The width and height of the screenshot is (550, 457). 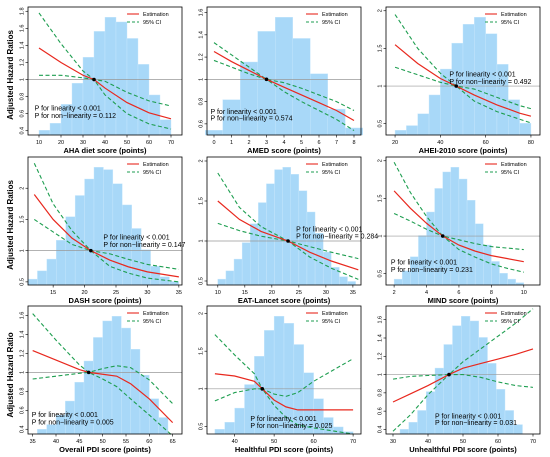 I want to click on ci-lower-line, so click(x=103, y=404).